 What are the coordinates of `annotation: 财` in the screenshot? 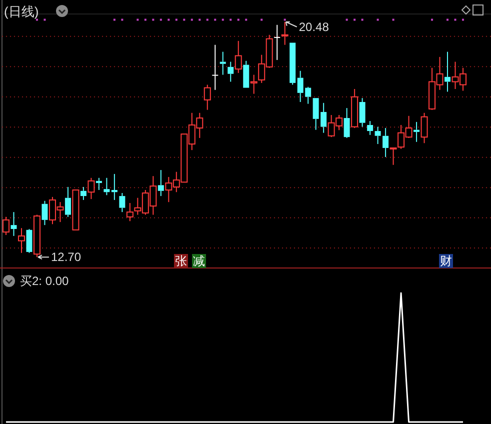 It's located at (446, 261).